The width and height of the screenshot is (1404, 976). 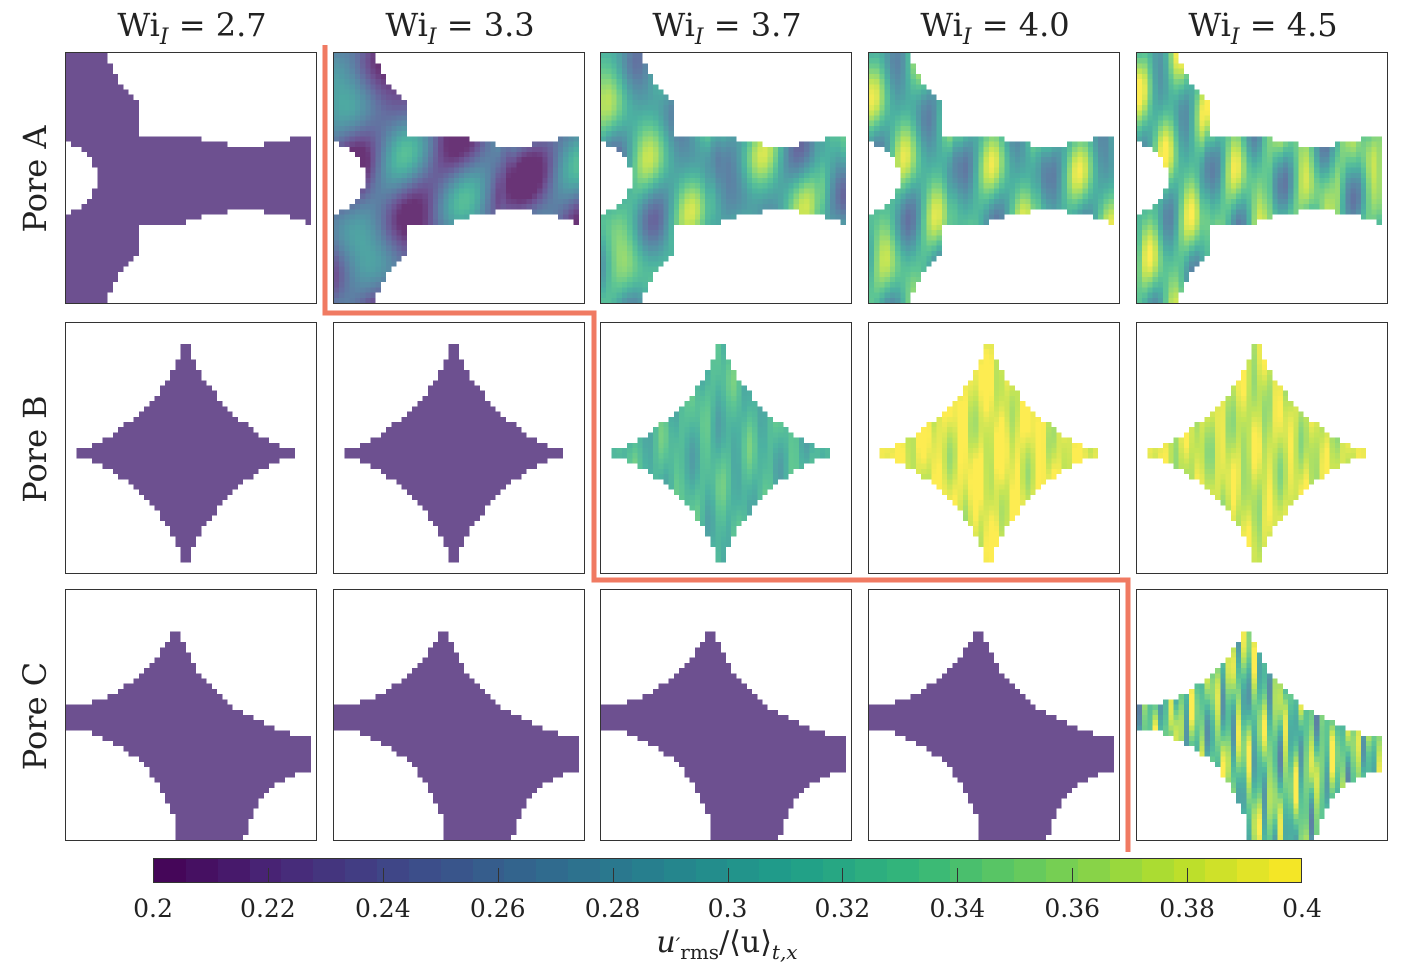 I want to click on panel-pore-a-wi-4.5, so click(x=1262, y=178).